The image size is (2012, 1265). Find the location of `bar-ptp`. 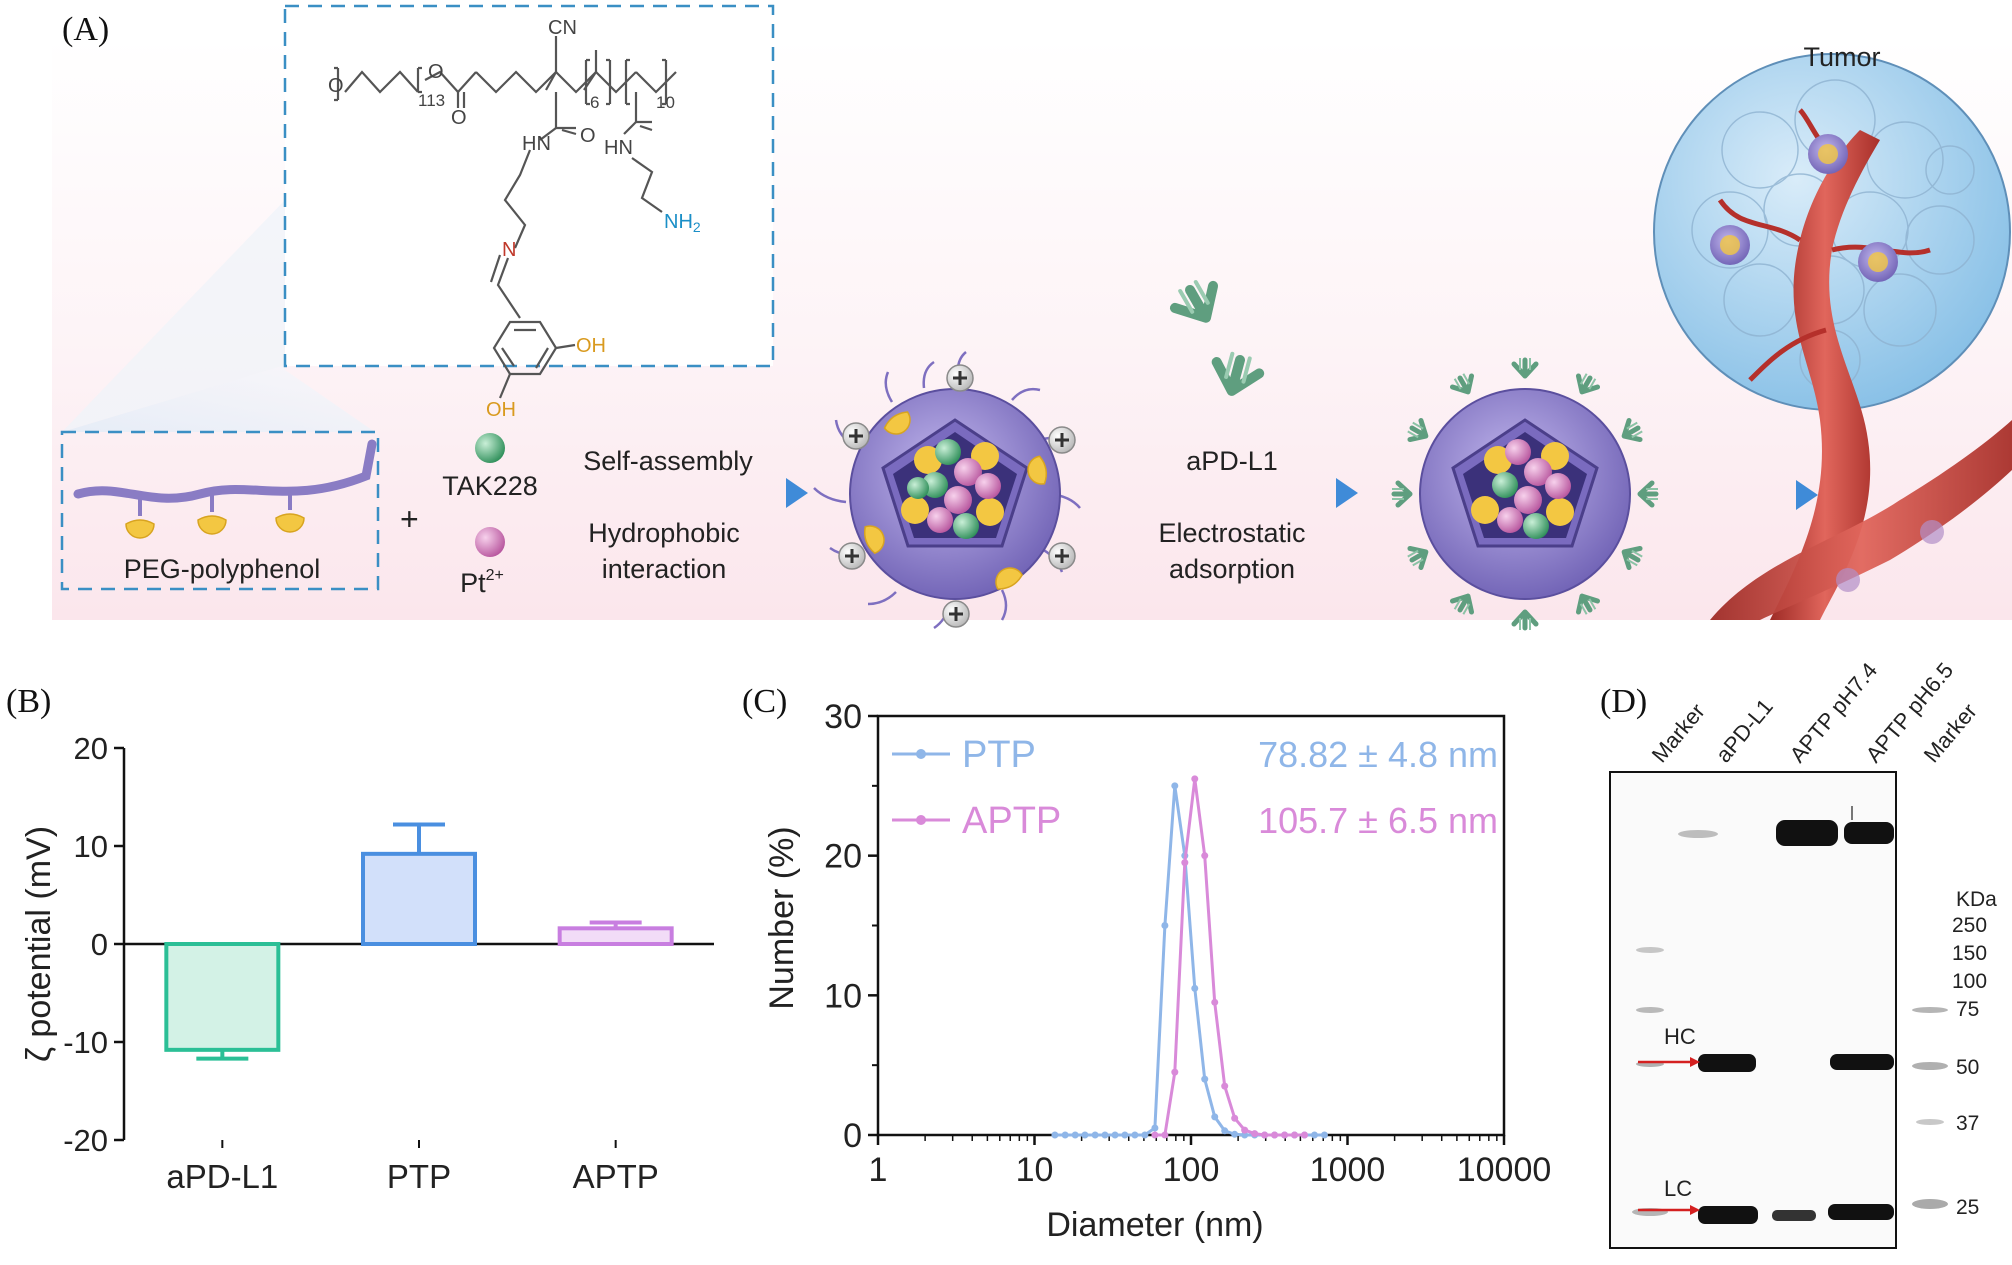

bar-ptp is located at coordinates (419, 899).